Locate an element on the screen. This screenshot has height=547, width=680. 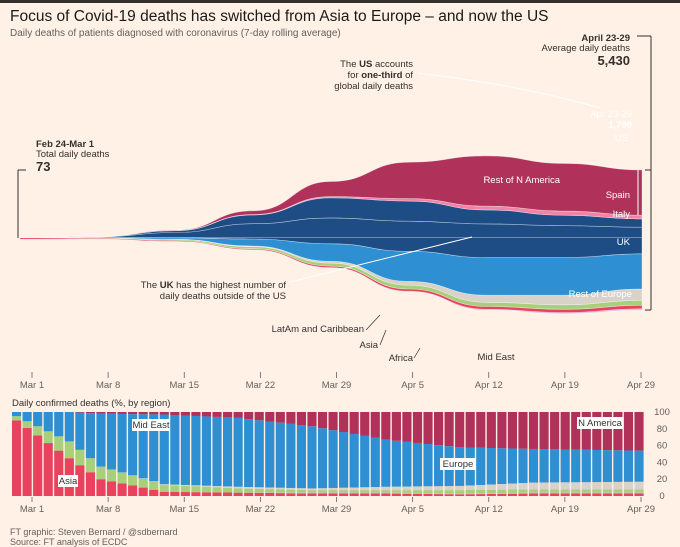
start-desc: Total daily deaths is located at coordinates (73, 154).